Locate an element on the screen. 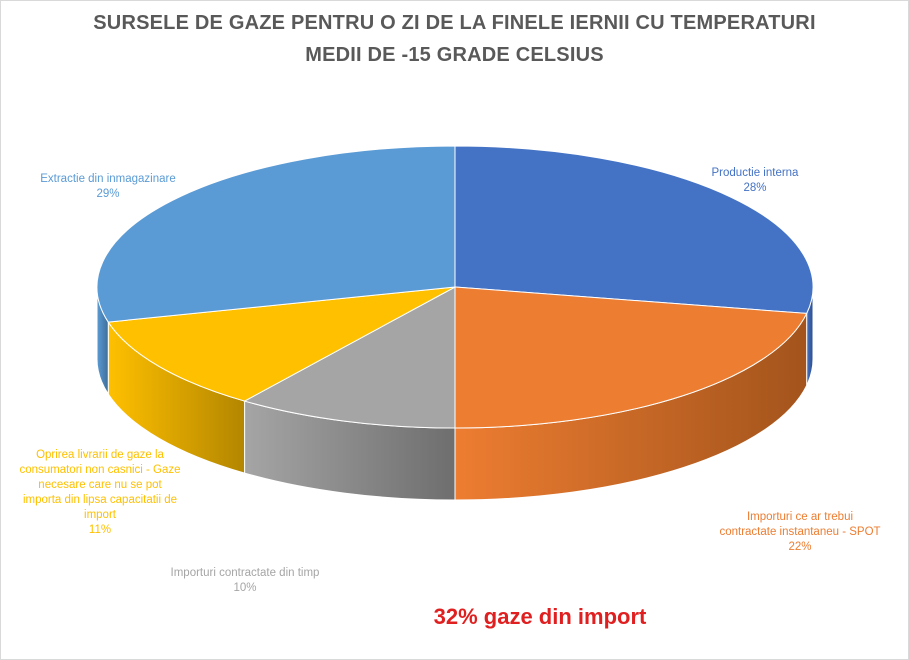 The image size is (909, 660). slice-label-percent: 28% is located at coordinates (755, 188).